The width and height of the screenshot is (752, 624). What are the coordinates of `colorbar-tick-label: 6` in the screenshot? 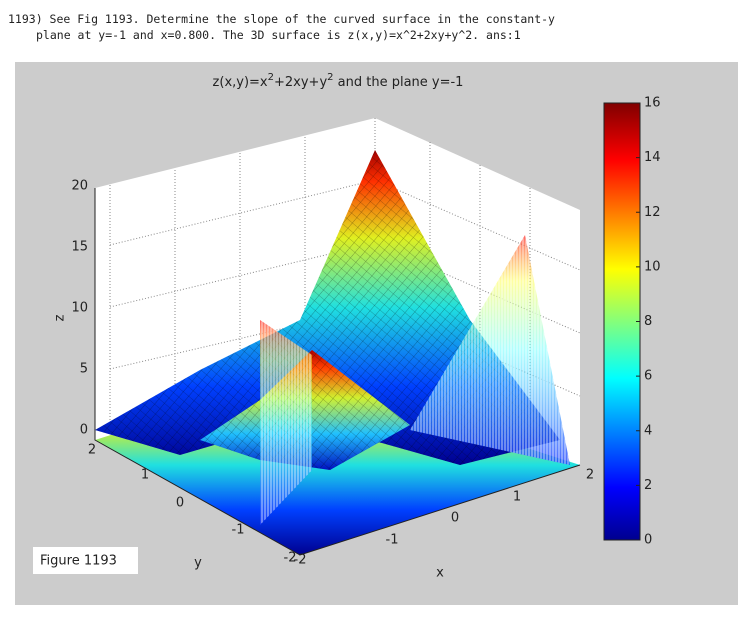 It's located at (648, 376).